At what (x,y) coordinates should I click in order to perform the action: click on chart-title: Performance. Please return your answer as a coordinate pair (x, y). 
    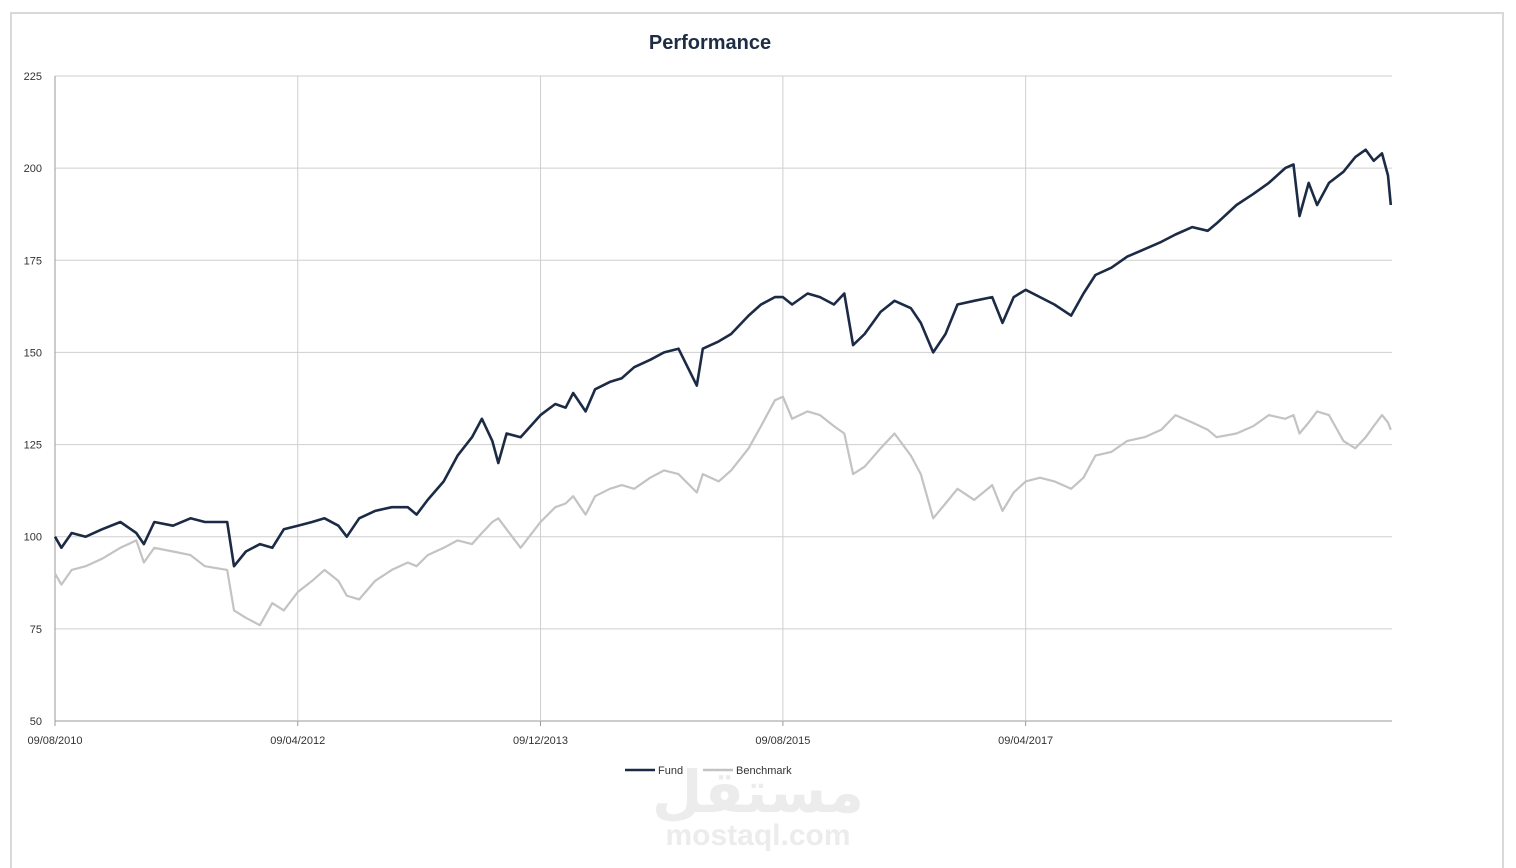
    Looking at the image, I should click on (710, 43).